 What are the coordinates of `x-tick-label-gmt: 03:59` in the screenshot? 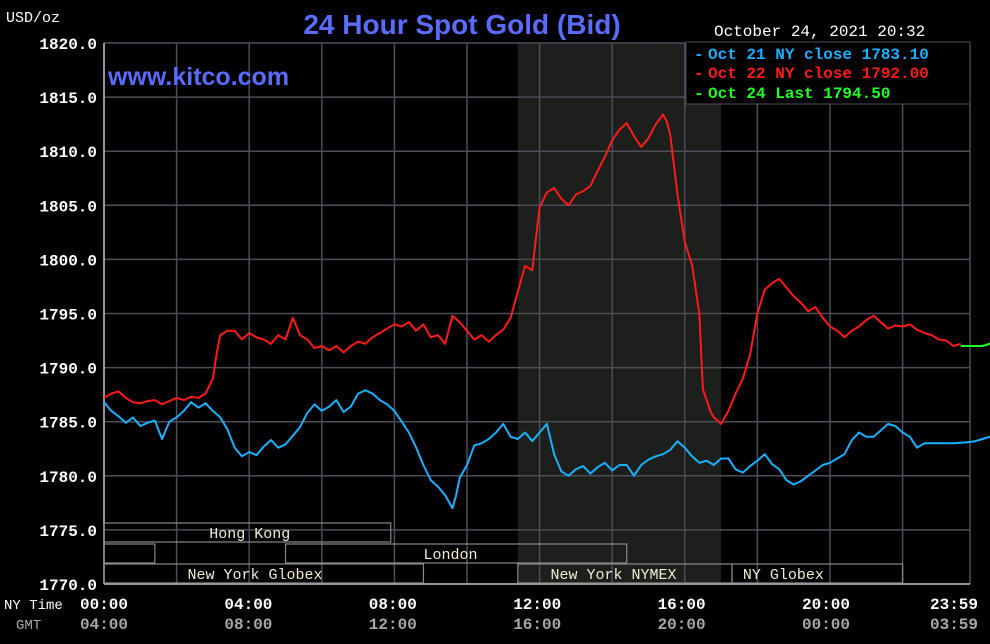 It's located at (954, 625).